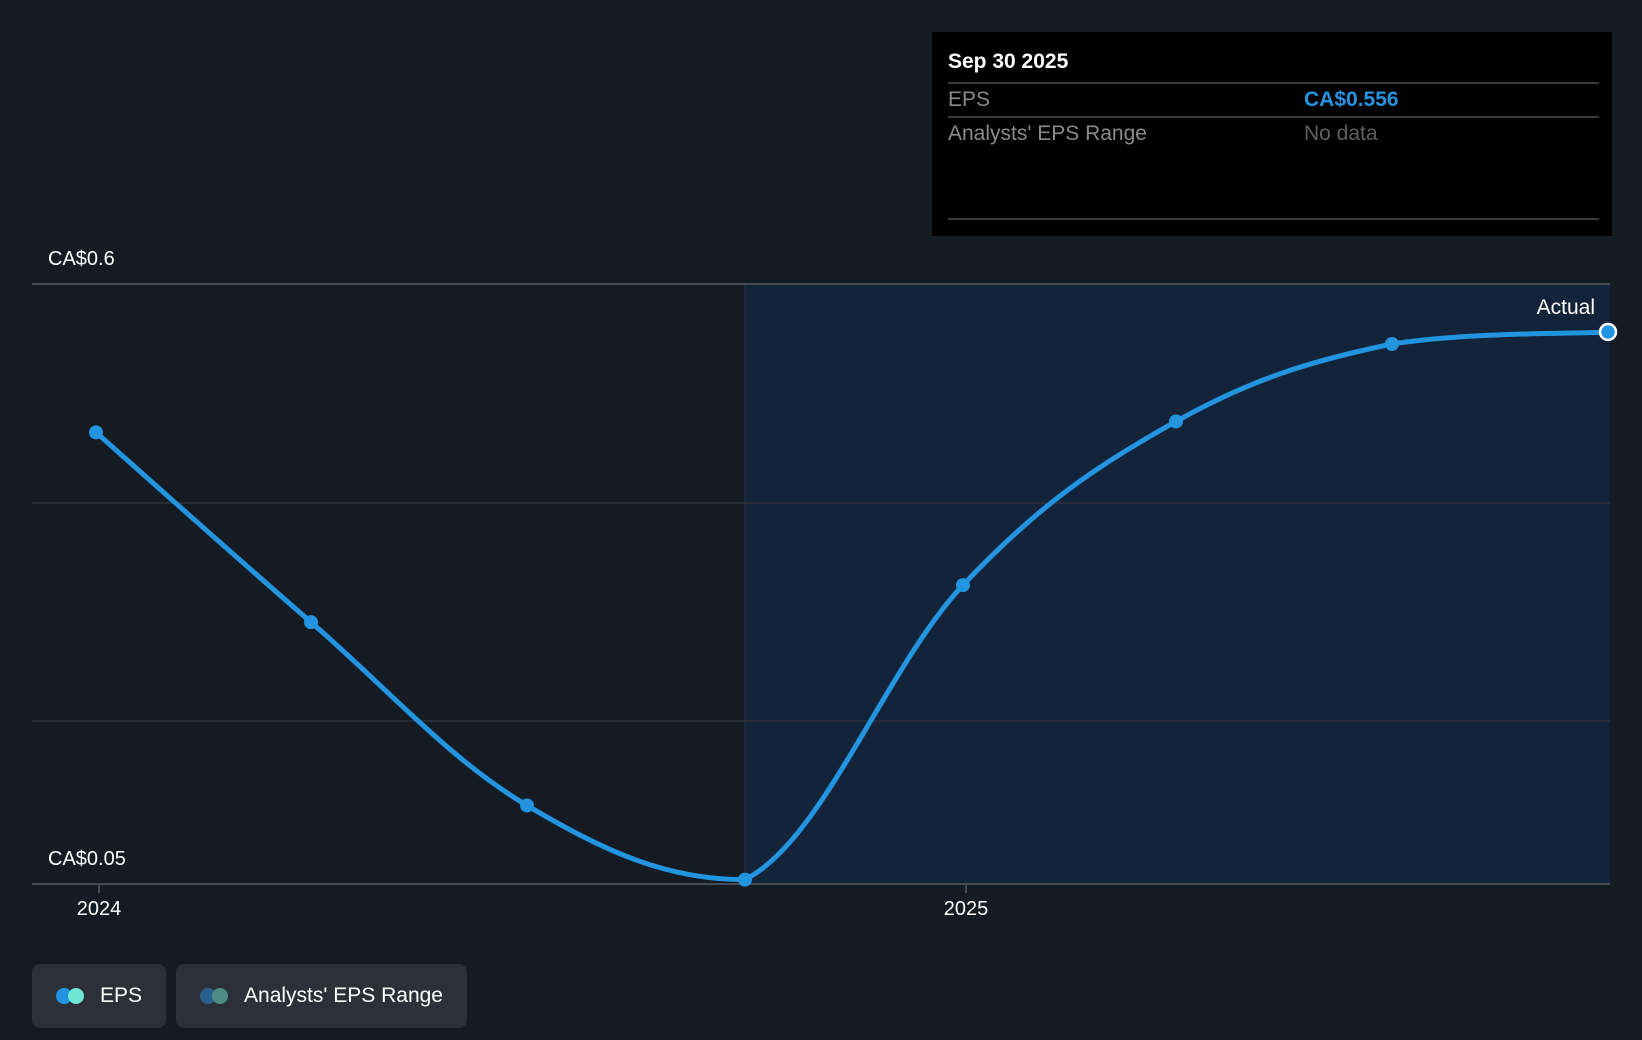  Describe the element at coordinates (343, 995) in the screenshot. I see `legend-label-analysts-range: Analysts' EPS Range` at that location.